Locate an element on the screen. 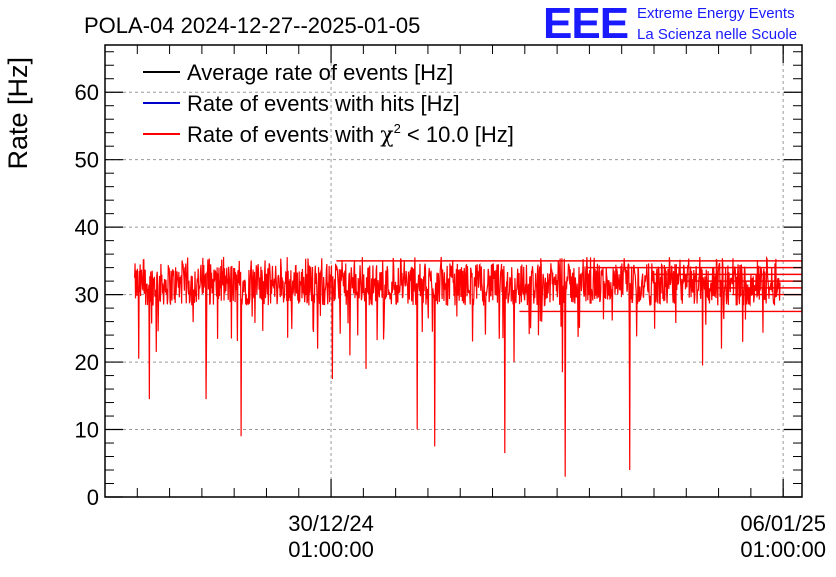  logo-line2: La Scienza nelle Scuole is located at coordinates (717, 34).